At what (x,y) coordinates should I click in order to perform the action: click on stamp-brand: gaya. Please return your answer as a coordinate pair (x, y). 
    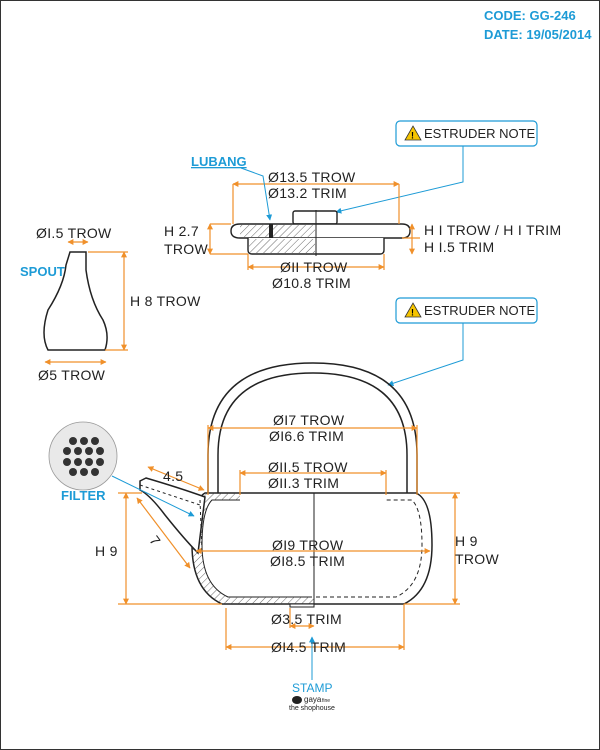
    Looking at the image, I should click on (313, 699).